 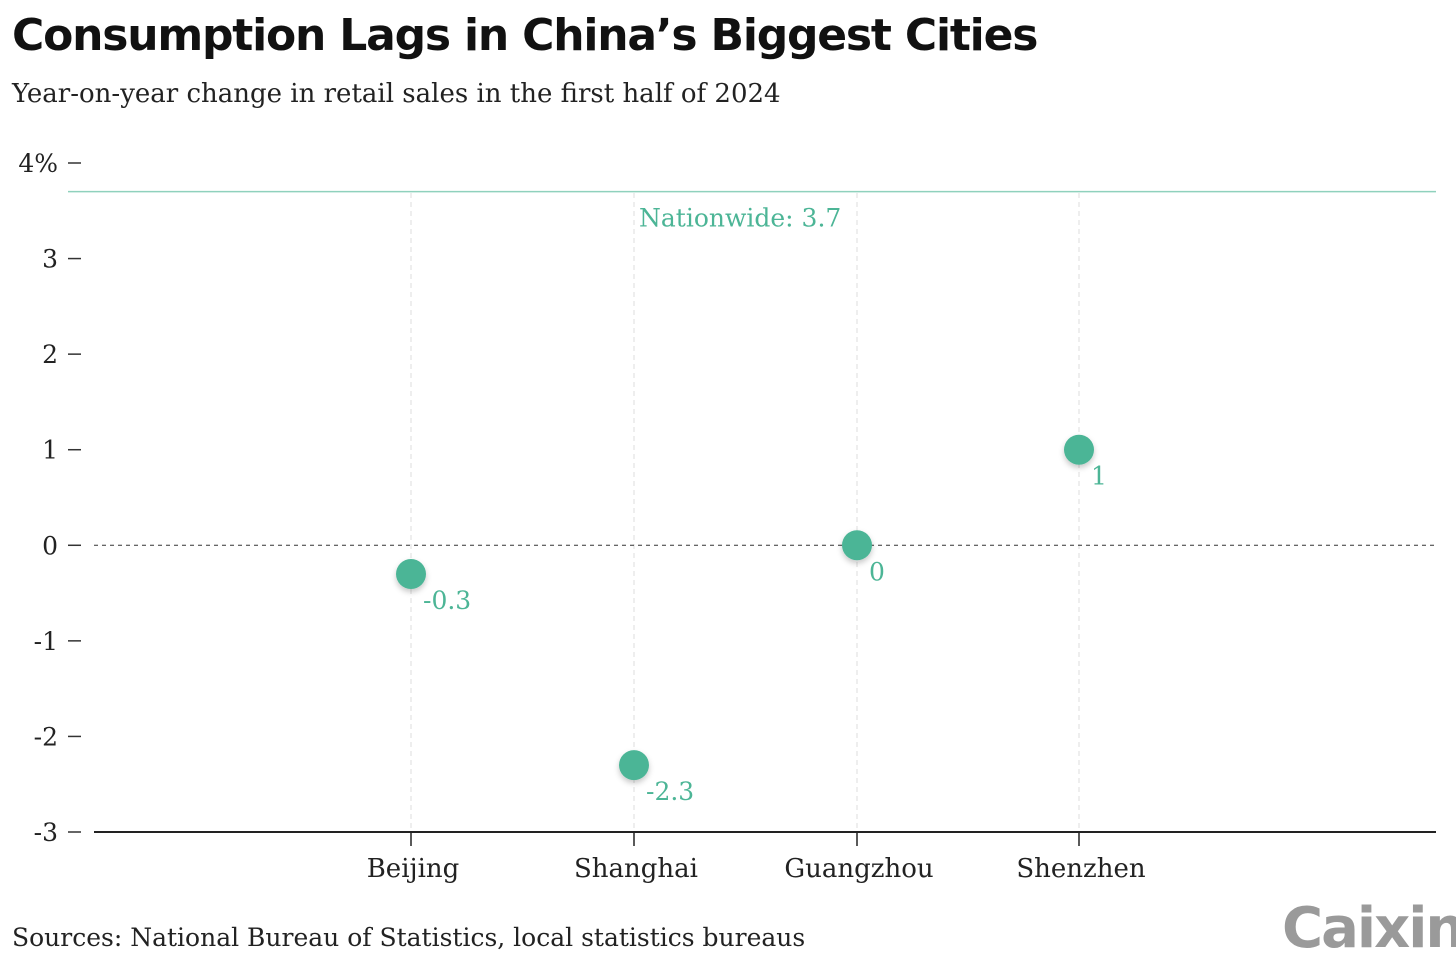 I want to click on data-point-shanghai, so click(x=634, y=765).